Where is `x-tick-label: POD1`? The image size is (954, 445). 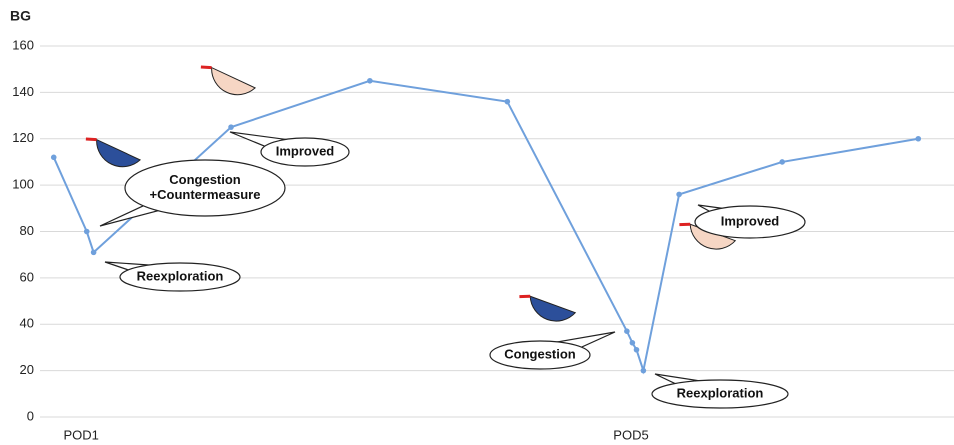 x-tick-label: POD1 is located at coordinates (81, 434).